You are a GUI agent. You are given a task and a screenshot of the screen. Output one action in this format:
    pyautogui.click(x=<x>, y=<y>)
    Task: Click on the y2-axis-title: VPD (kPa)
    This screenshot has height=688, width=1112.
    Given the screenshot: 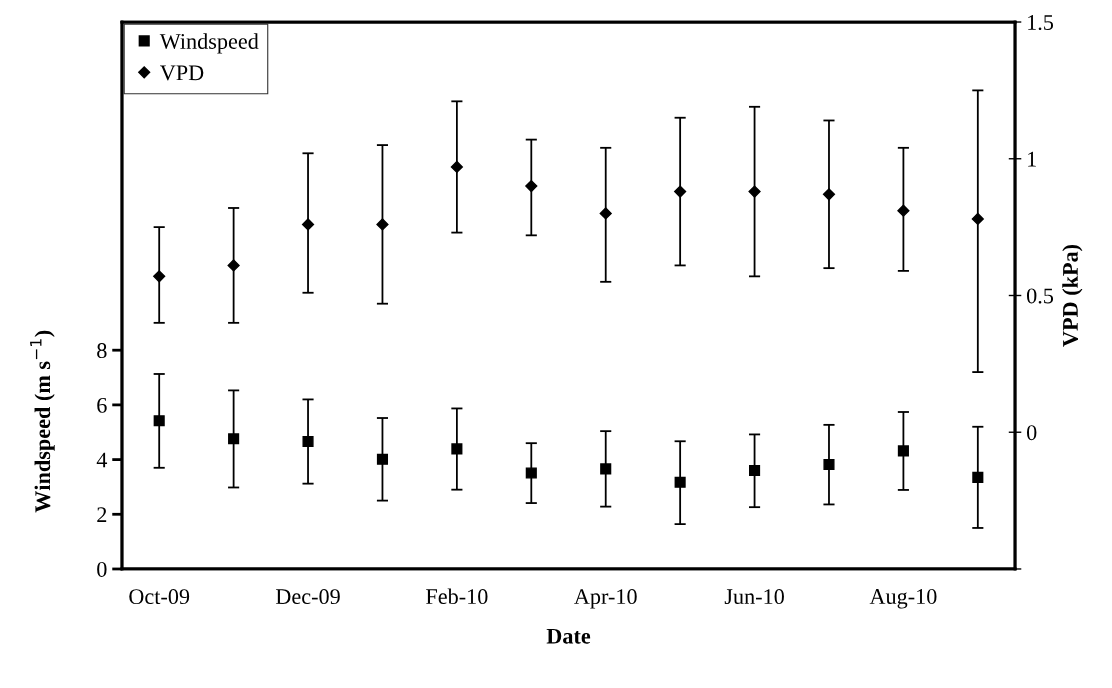 What is the action you would take?
    pyautogui.click(x=1072, y=295)
    